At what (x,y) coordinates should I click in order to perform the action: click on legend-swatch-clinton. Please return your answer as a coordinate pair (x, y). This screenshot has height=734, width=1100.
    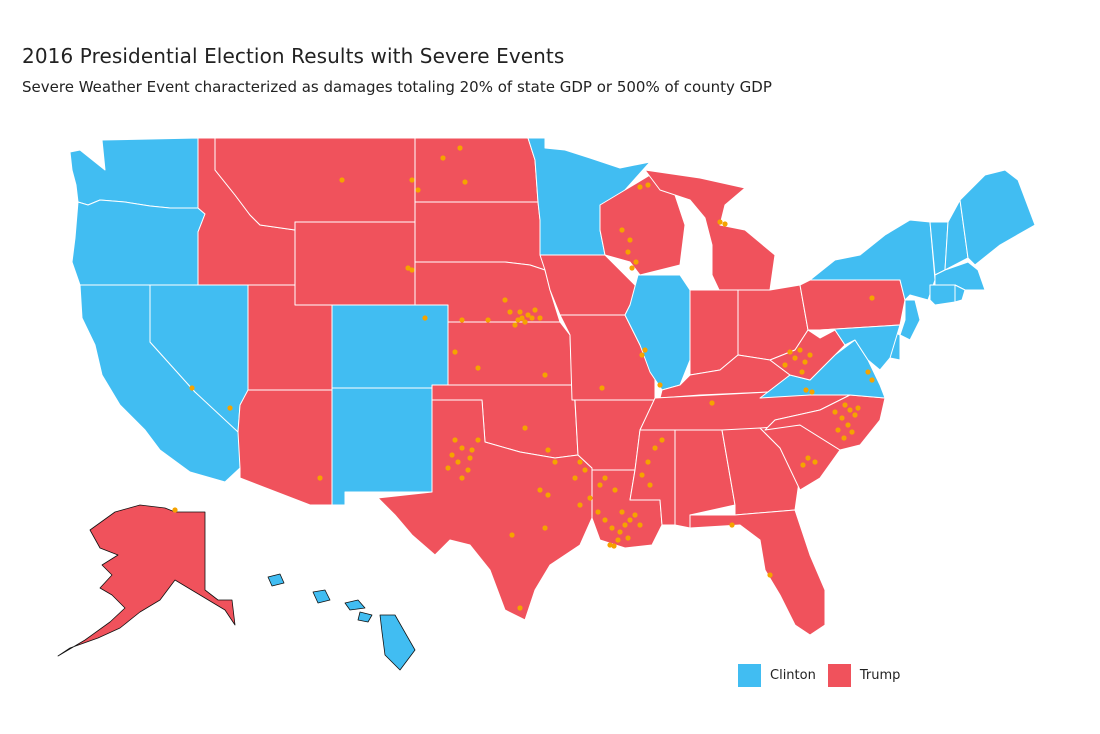
    Looking at the image, I should click on (749, 675).